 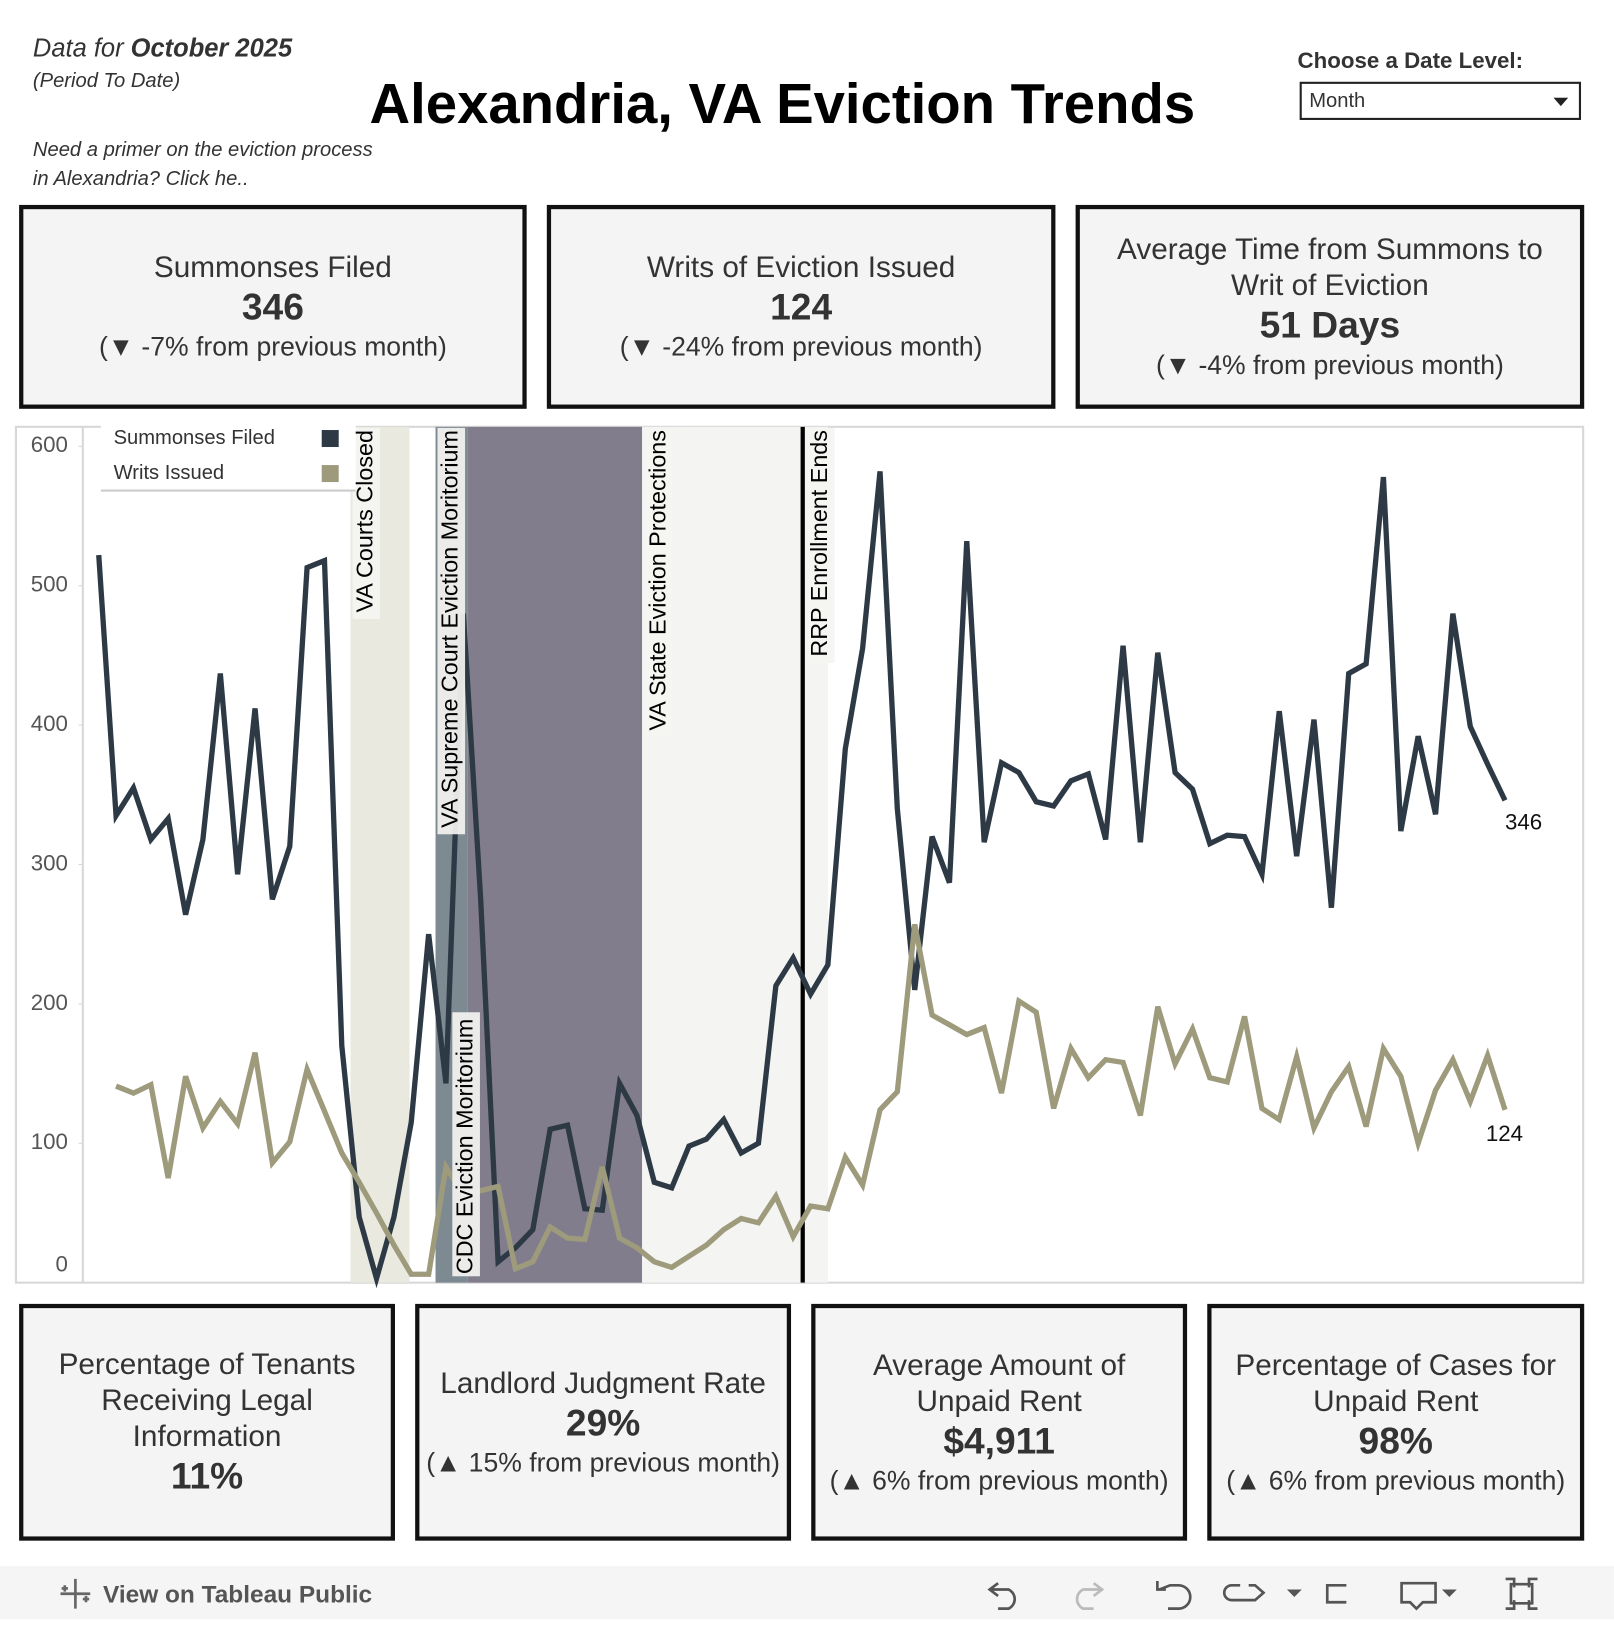 What do you see at coordinates (807, 1593) in the screenshot?
I see `toolbar: View on Tableau Public` at bounding box center [807, 1593].